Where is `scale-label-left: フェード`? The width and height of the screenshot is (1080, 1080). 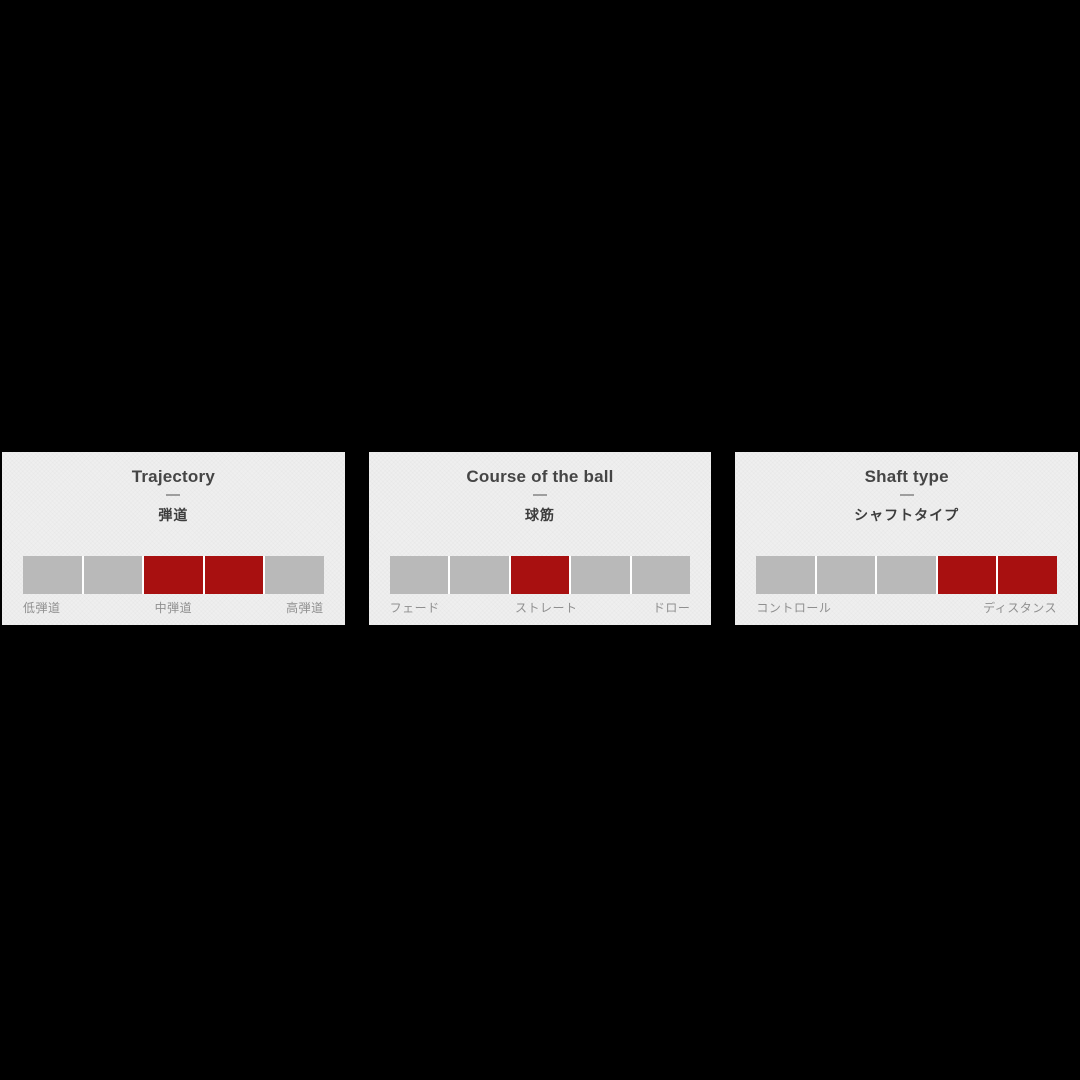 scale-label-left: フェード is located at coordinates (414, 608).